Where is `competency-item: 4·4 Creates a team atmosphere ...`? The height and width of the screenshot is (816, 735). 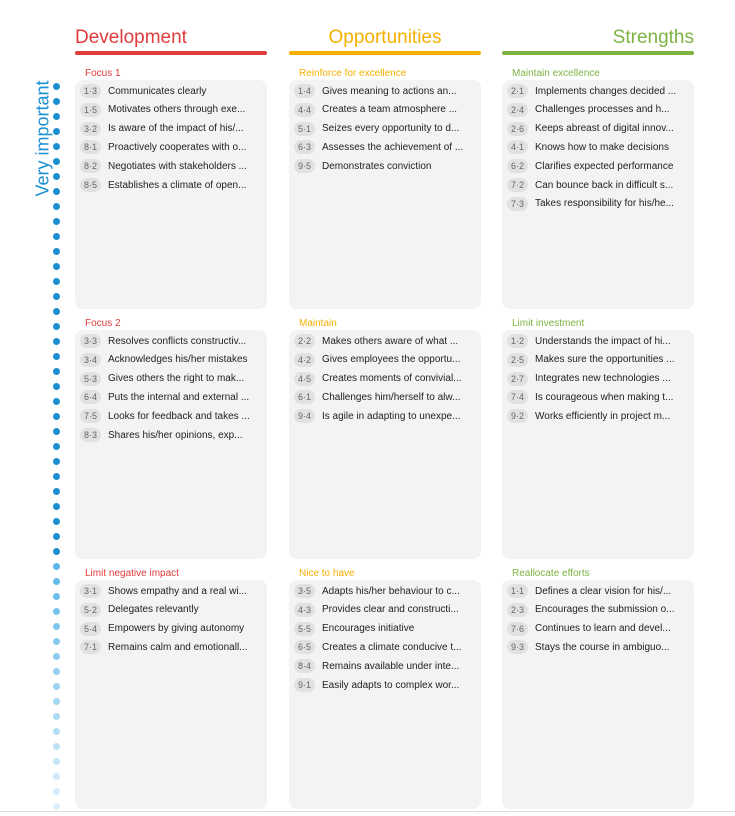
competency-item: 4·4 Creates a team atmosphere ... is located at coordinates (375, 110).